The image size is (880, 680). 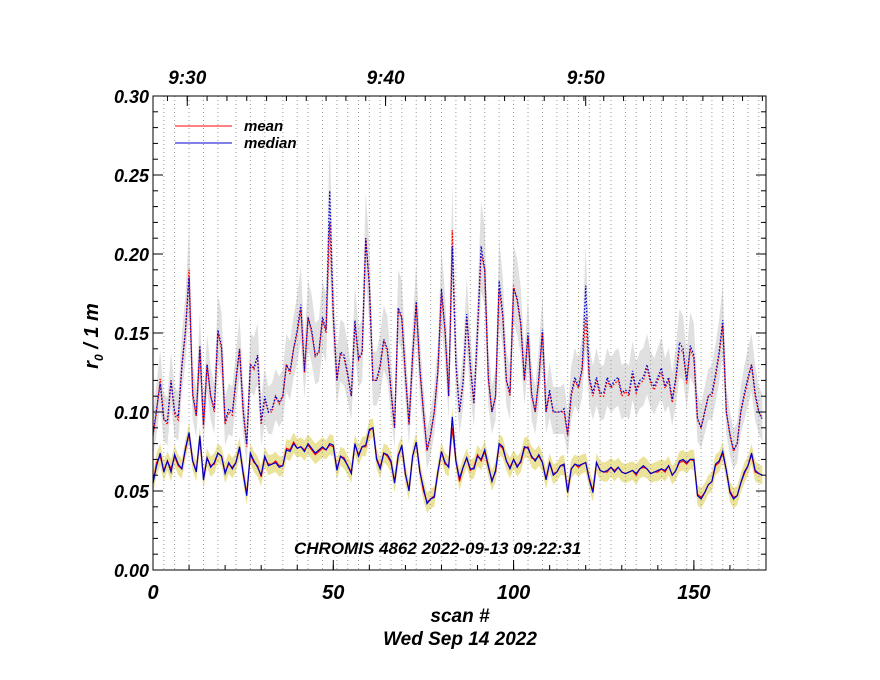 What do you see at coordinates (131, 413) in the screenshot?
I see `y-tick-label: 0.10` at bounding box center [131, 413].